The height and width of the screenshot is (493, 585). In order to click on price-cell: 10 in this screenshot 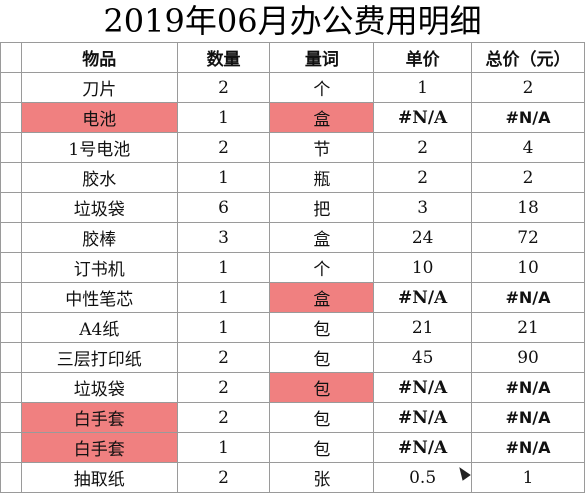, I will do `click(423, 267)`.